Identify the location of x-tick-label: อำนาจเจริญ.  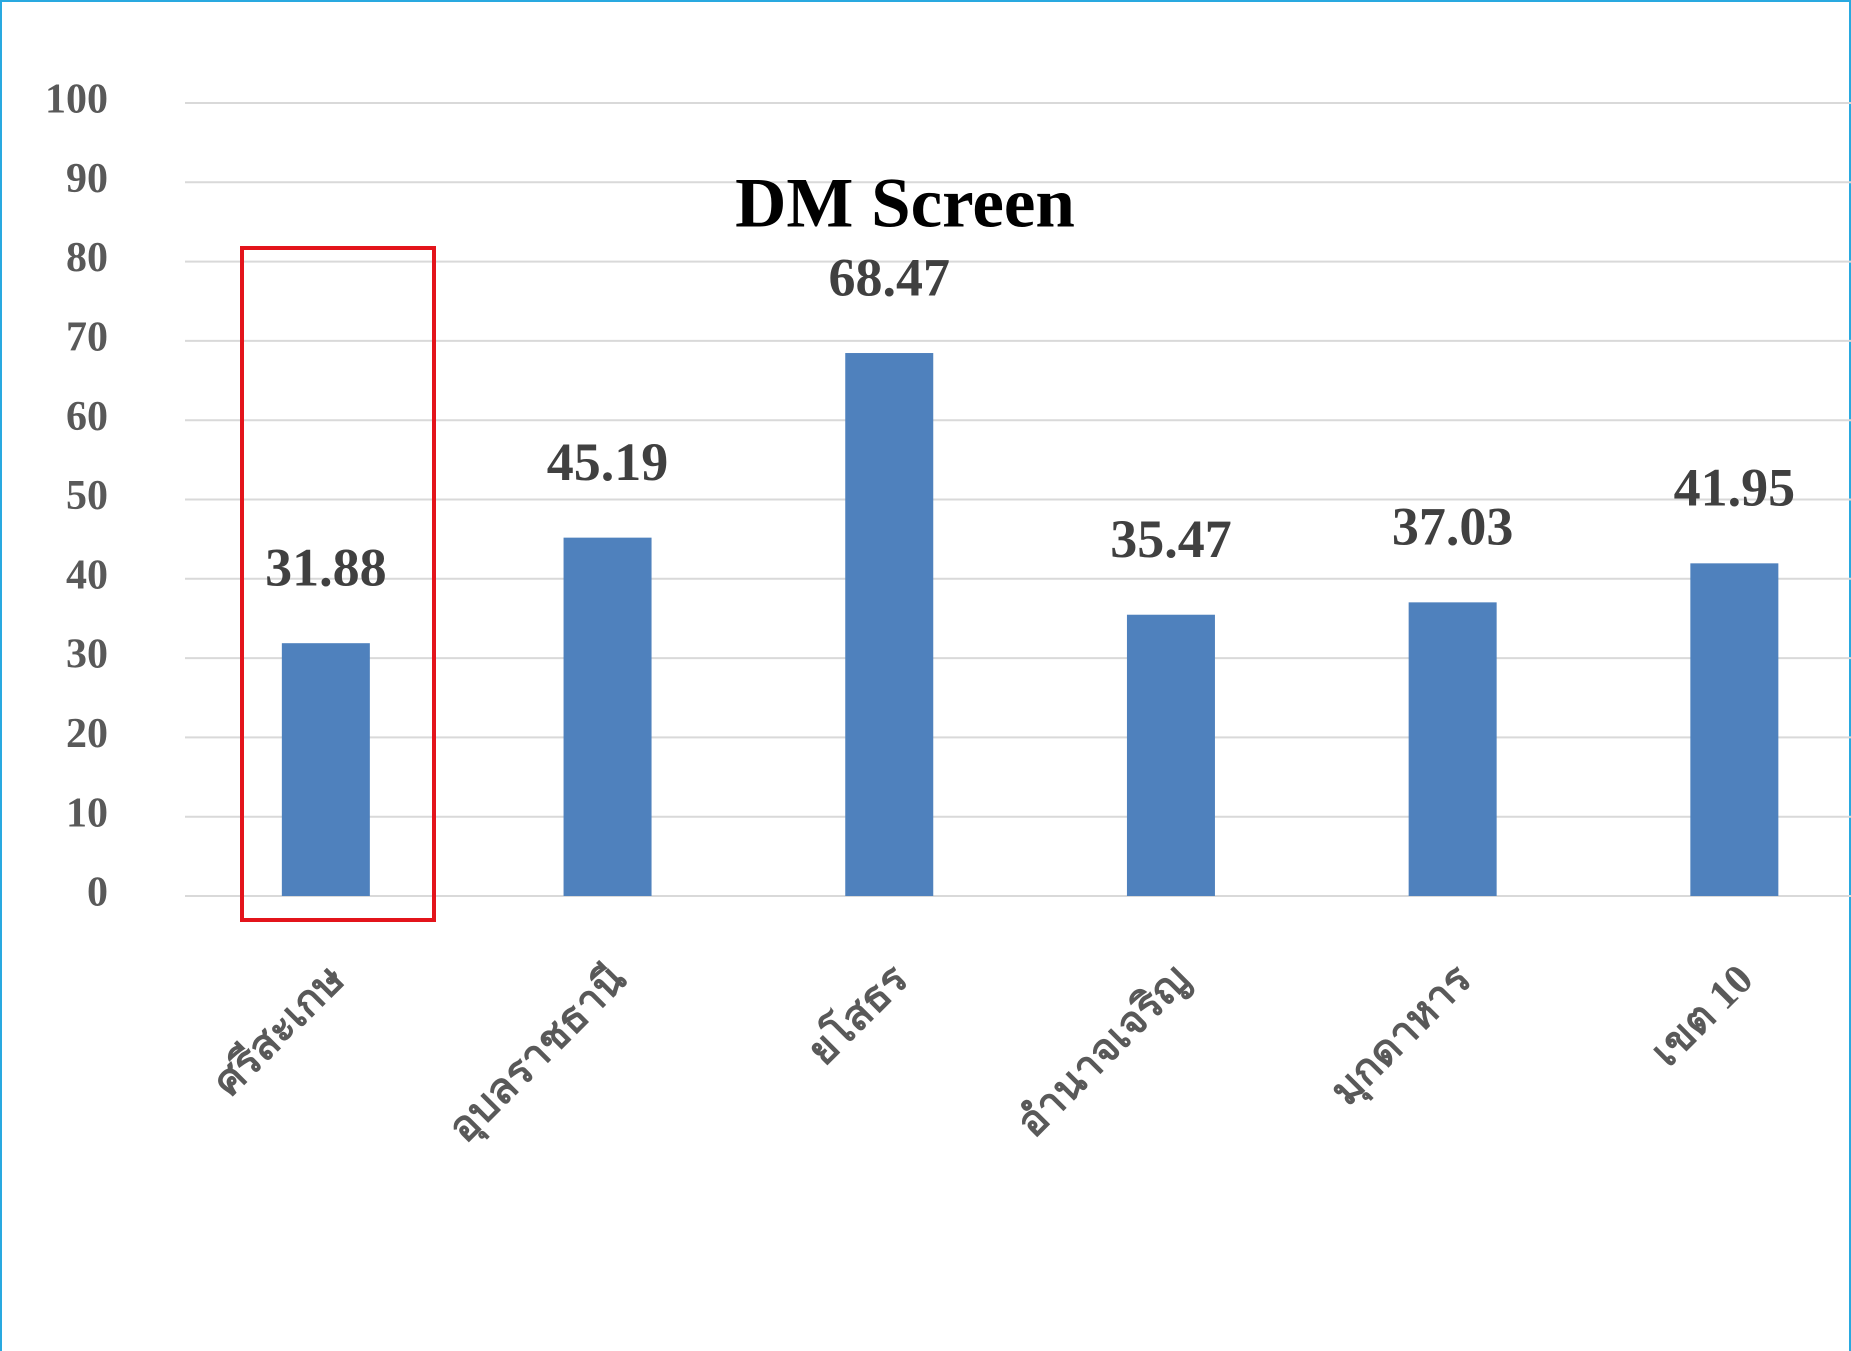
(1104, 1051).